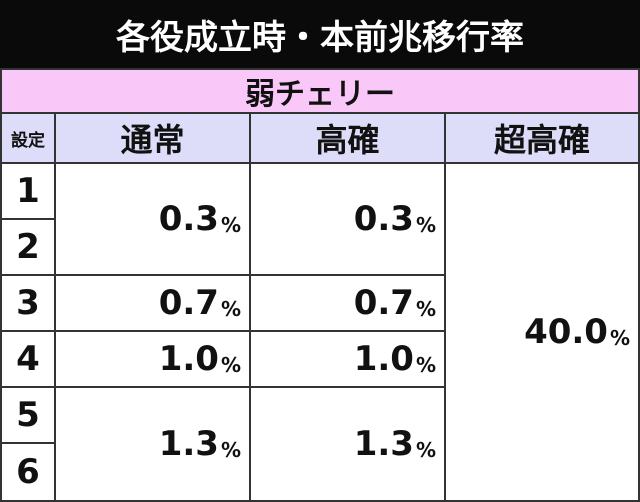  I want to click on title: 各役成立時・本前兆移行率, so click(320, 34).